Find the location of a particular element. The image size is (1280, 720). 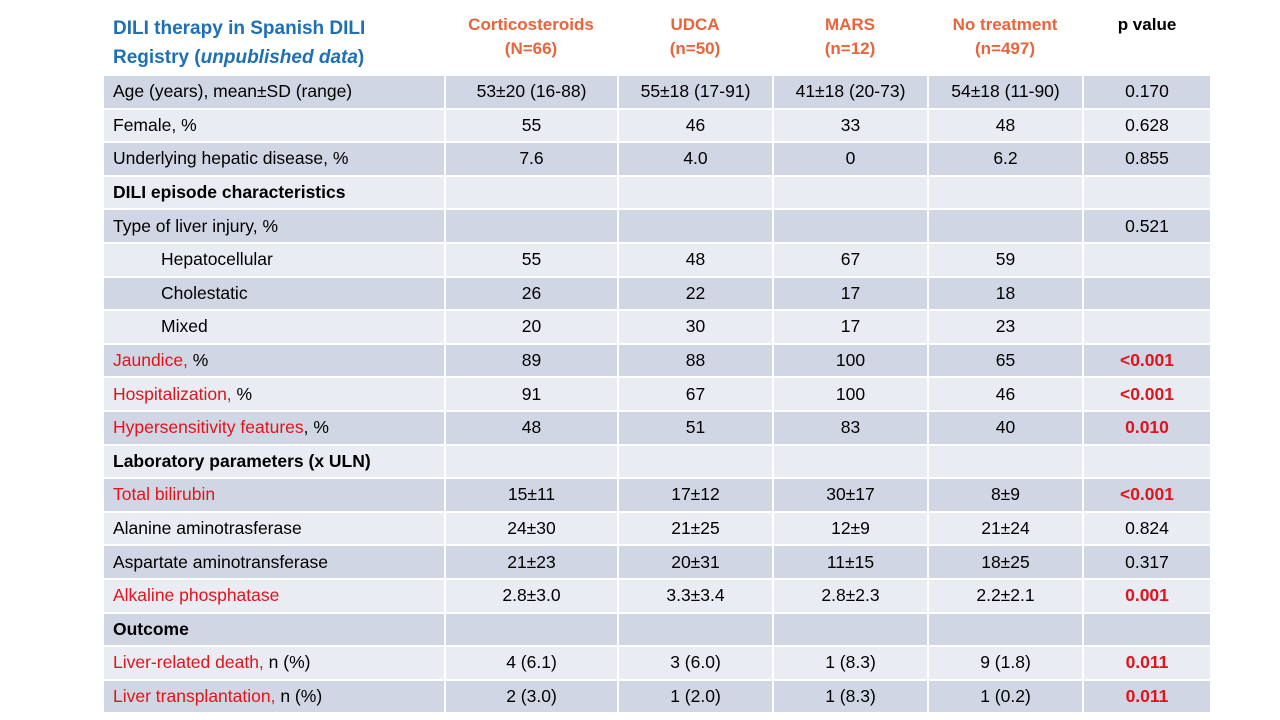

value-cell: 30±17 is located at coordinates (851, 495).